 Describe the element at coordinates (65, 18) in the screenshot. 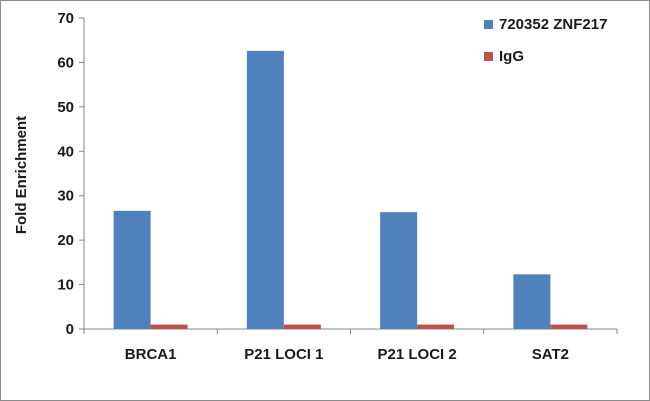

I see `y-tick-label: 70` at that location.